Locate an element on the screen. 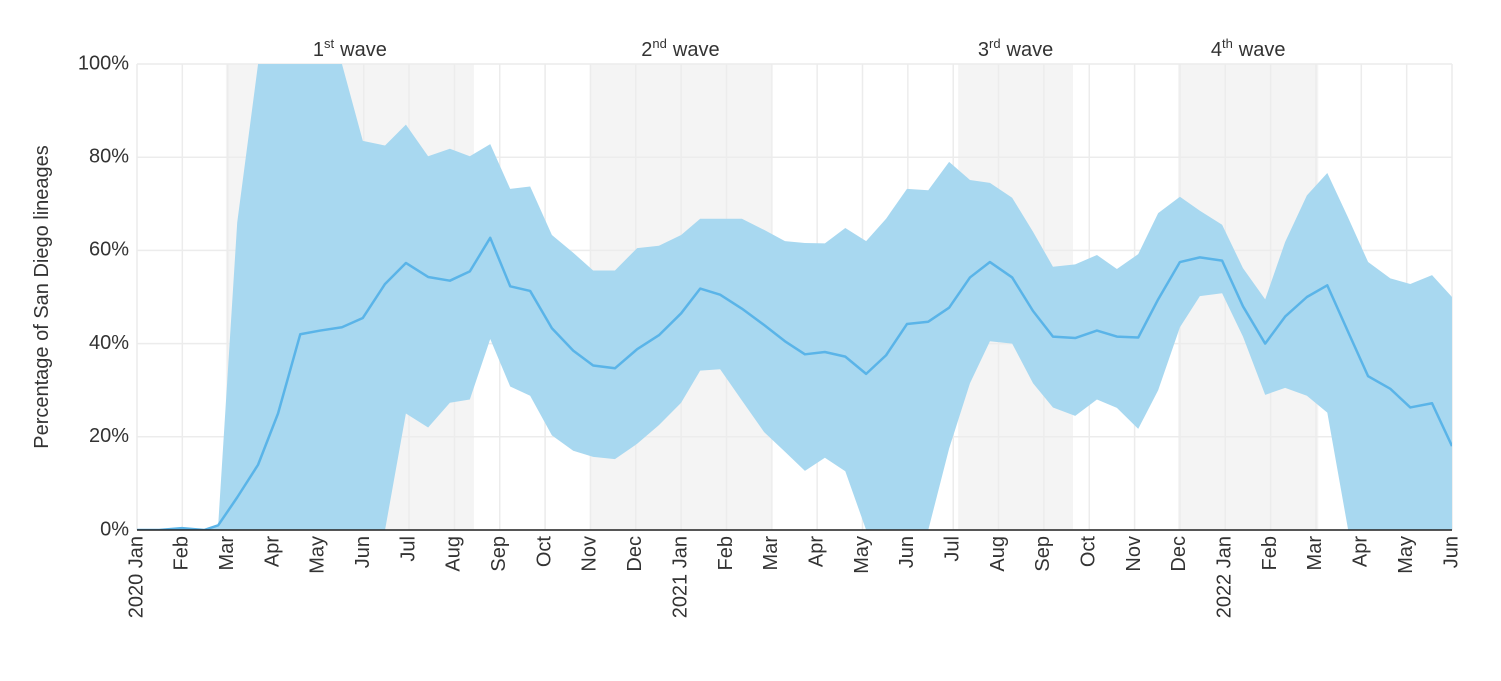 Image resolution: width=1501 pixels, height=681 pixels. wave-suffix: rd is located at coordinates (995, 43).